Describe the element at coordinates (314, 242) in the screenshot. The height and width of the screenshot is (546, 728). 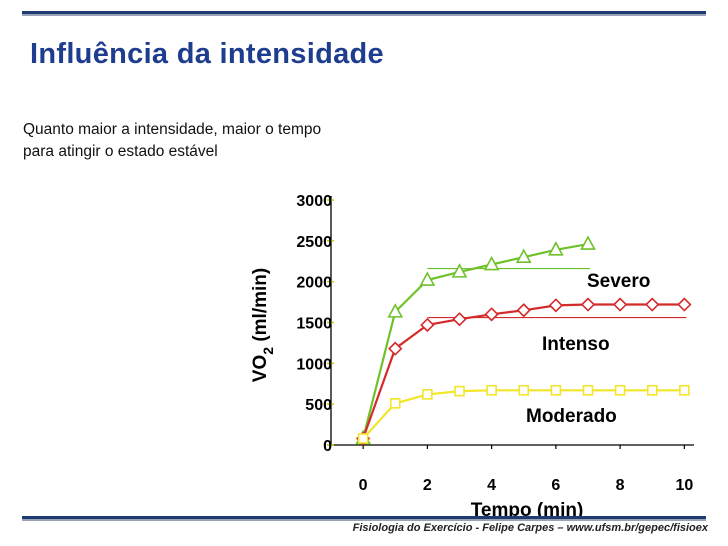
I see `y-tick-label: 2500` at that location.